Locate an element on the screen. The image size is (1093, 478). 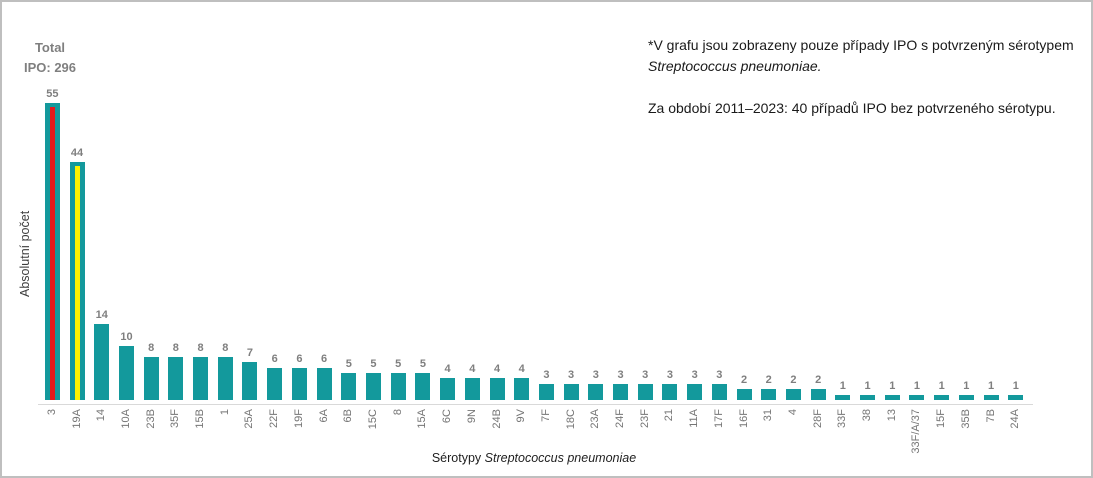
category-label-18C: 18C is located at coordinates (570, 419).